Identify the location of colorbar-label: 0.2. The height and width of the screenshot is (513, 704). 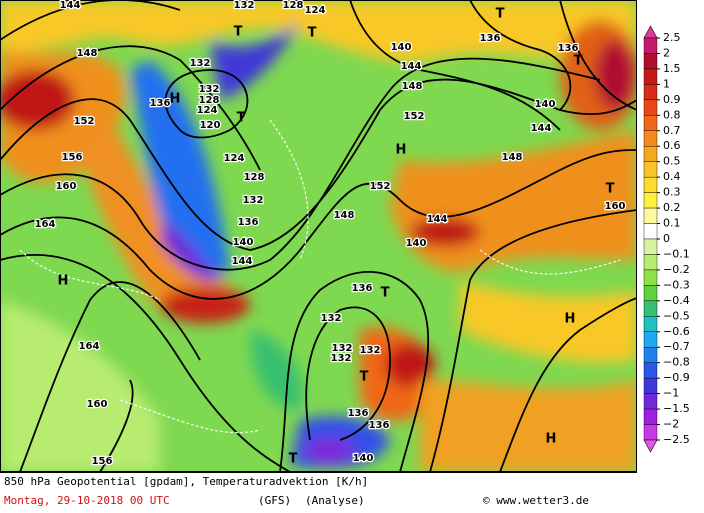
(672, 207).